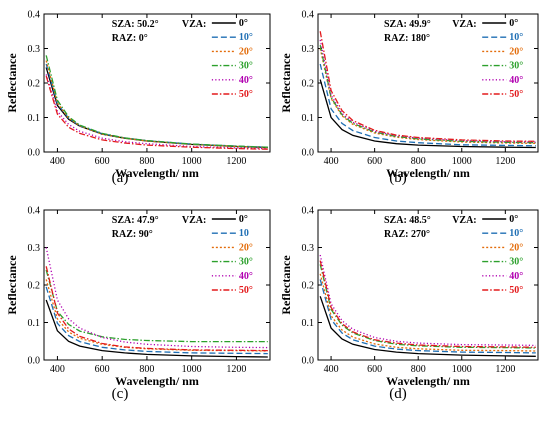  What do you see at coordinates (244, 233) in the screenshot?
I see `legend-entry-label: 10` at bounding box center [244, 233].